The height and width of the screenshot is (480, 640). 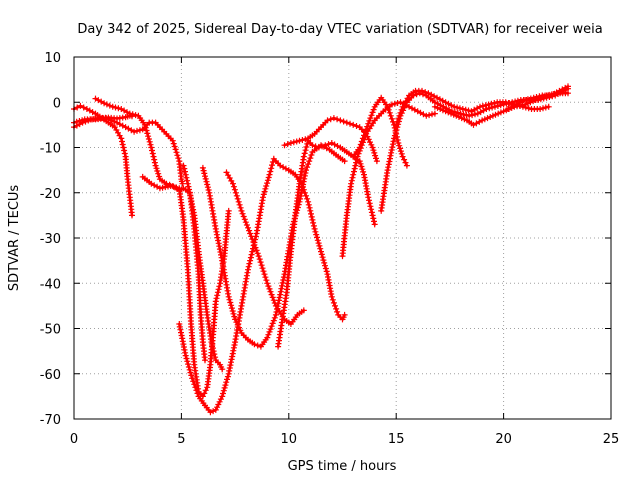 I want to click on x-tick-label: 25, so click(x=611, y=439).